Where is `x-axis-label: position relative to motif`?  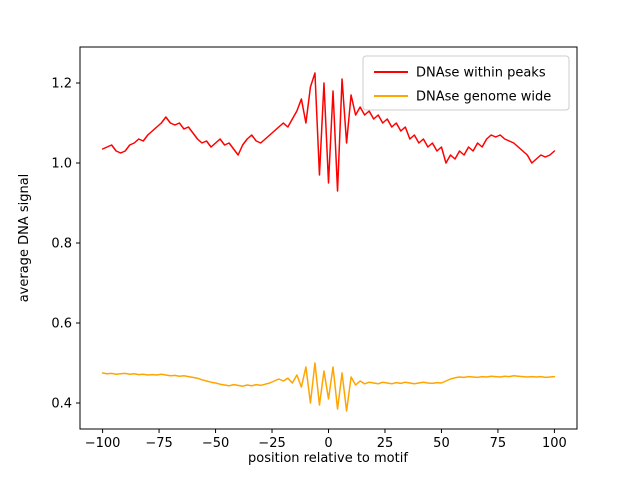 x-axis-label: position relative to motif is located at coordinates (328, 458).